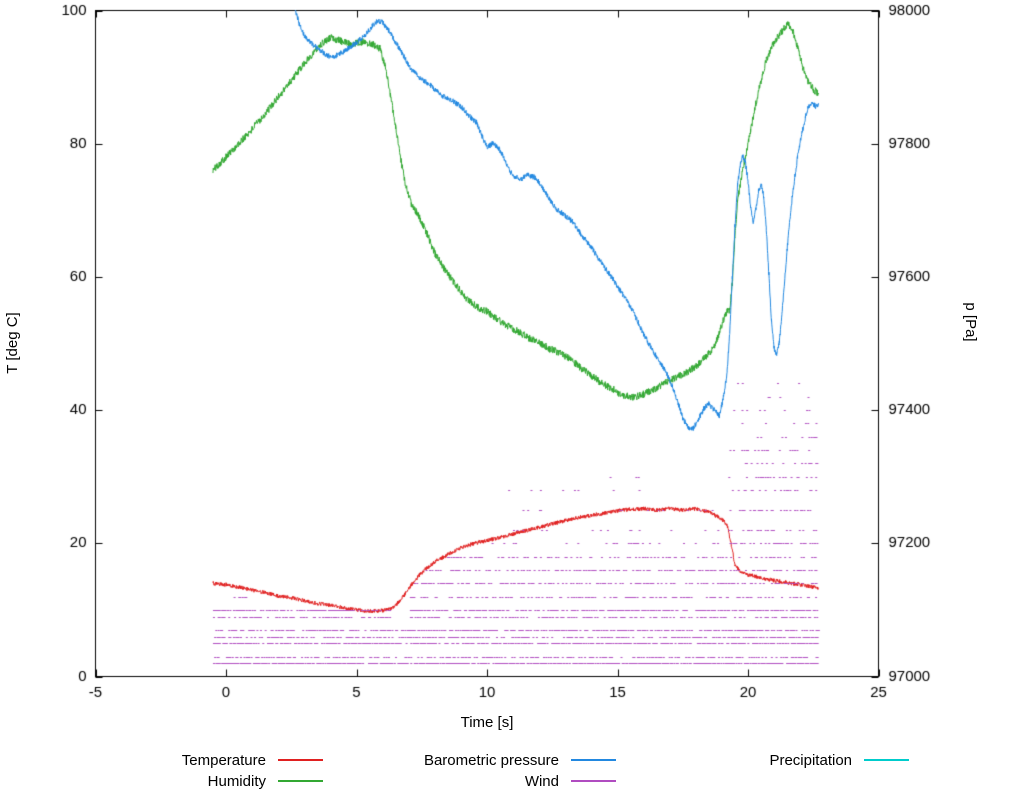 This screenshot has height=800, width=1024. What do you see at coordinates (300, 781) in the screenshot?
I see `legend-swatch-humidity` at bounding box center [300, 781].